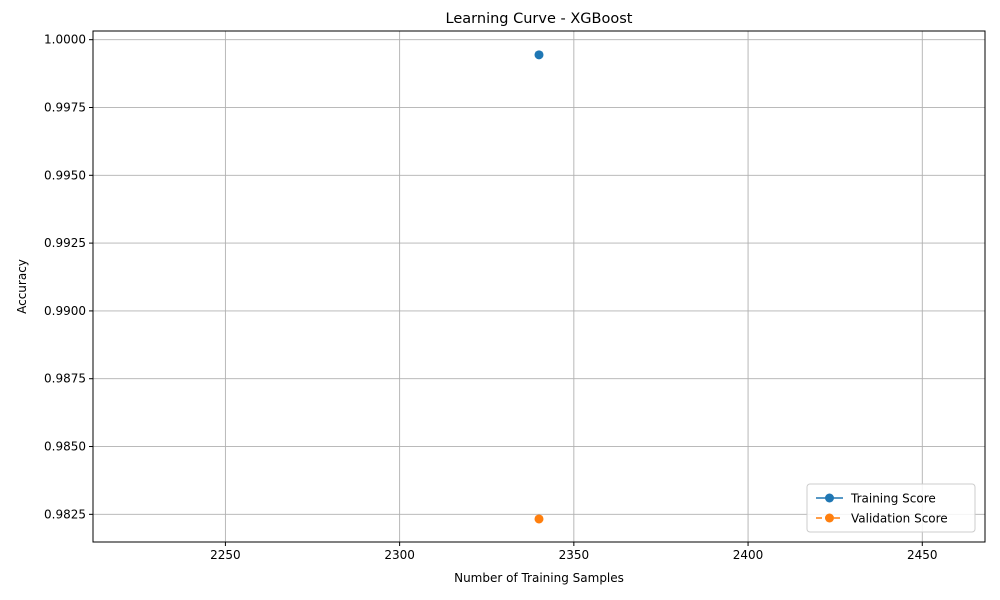  Describe the element at coordinates (893, 499) in the screenshot. I see `legend-label: Training Score` at that location.